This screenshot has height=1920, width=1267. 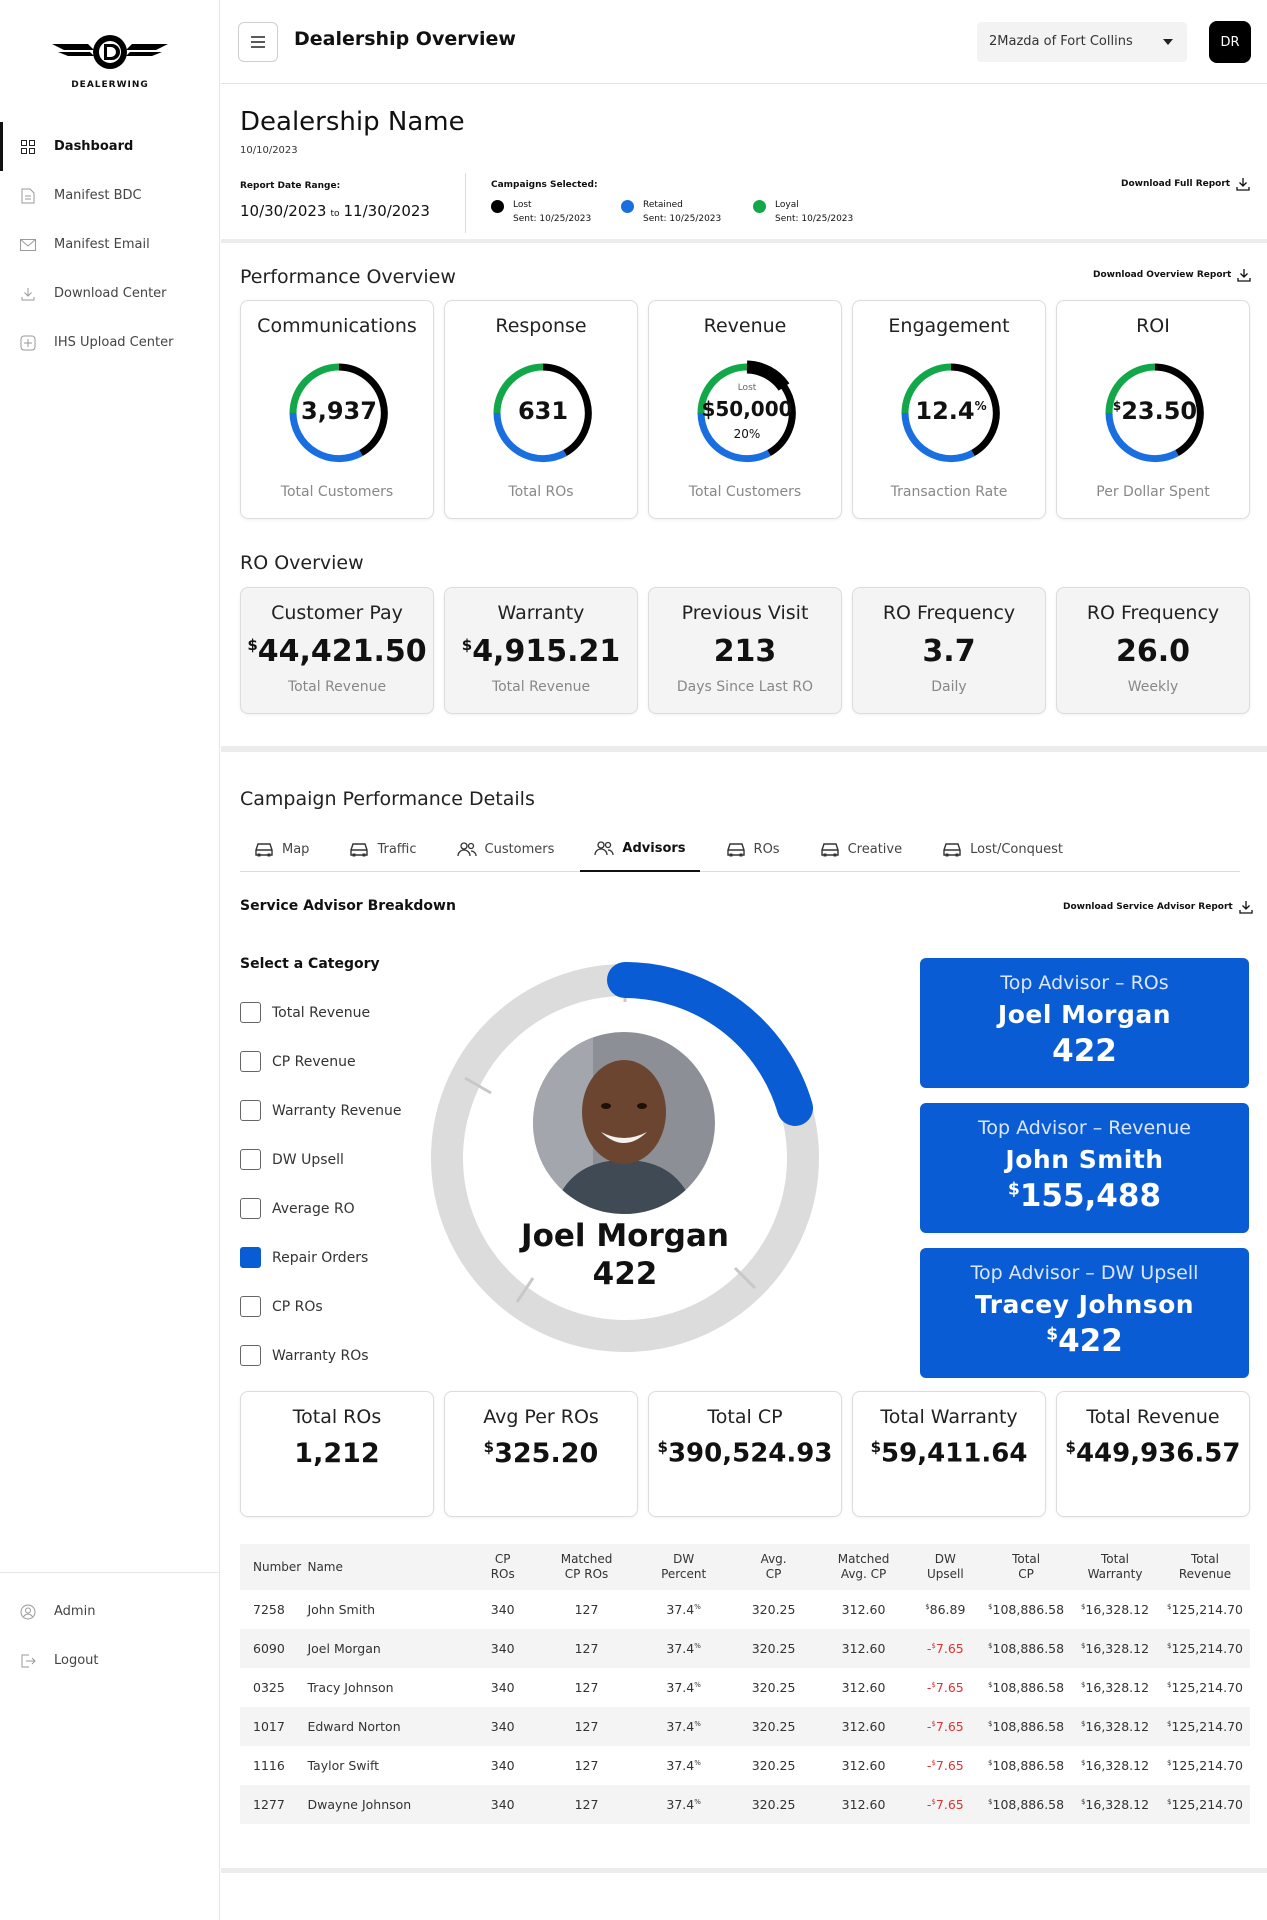 What do you see at coordinates (389, 1567) in the screenshot?
I see `column-header: Name` at bounding box center [389, 1567].